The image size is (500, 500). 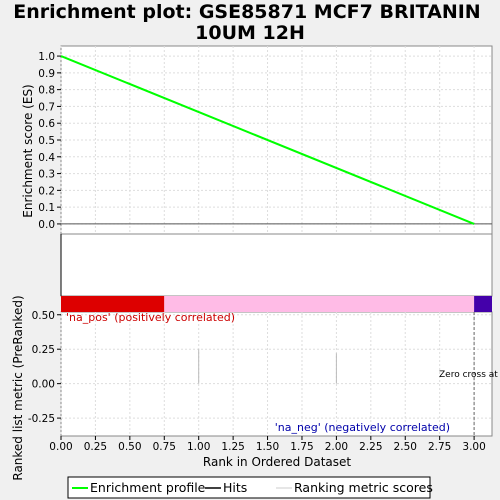 What do you see at coordinates (148, 487) in the screenshot?
I see `legend-label-enrichment: Enrichment profile` at bounding box center [148, 487].